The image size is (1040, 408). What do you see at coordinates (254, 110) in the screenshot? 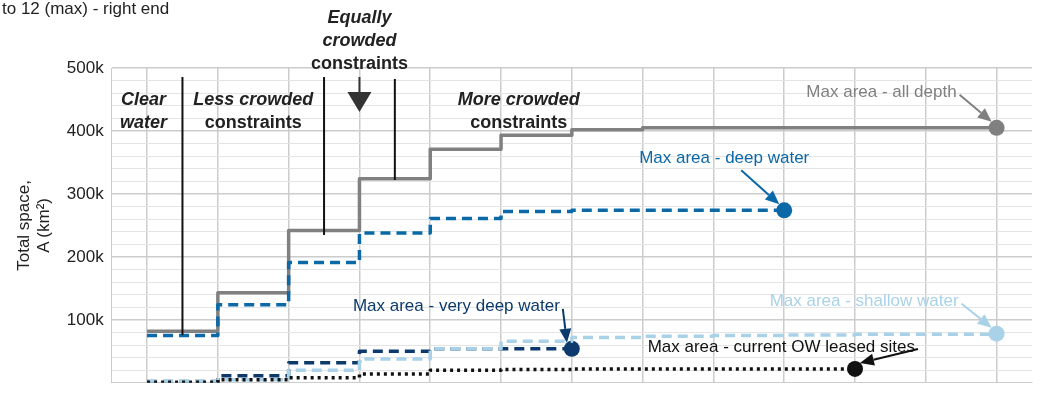
I see `annotation: Less crowded constraints` at bounding box center [254, 110].